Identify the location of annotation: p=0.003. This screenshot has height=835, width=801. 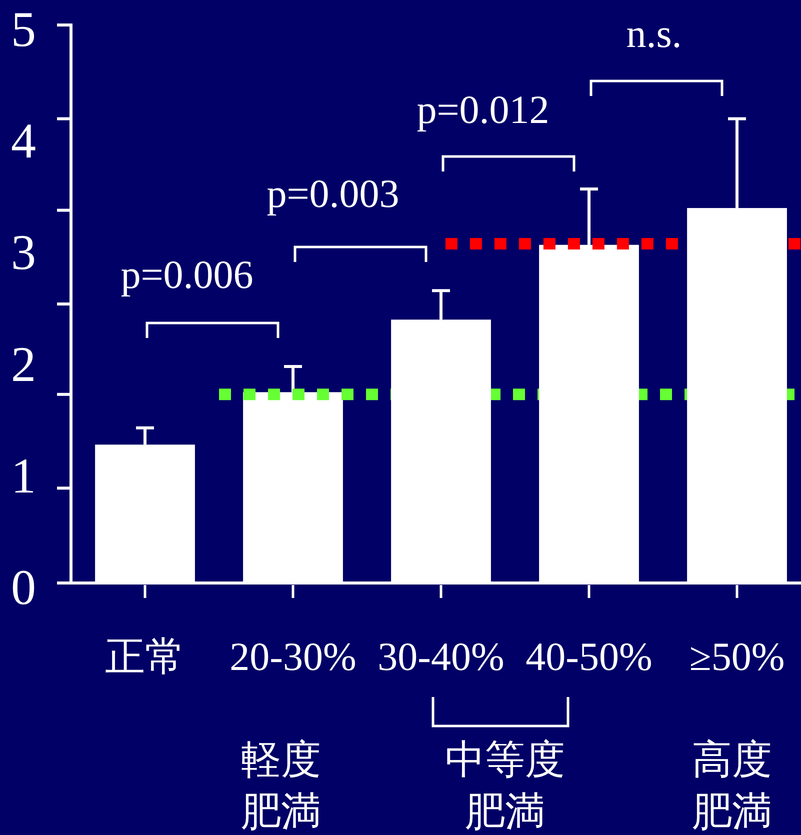
(333, 193).